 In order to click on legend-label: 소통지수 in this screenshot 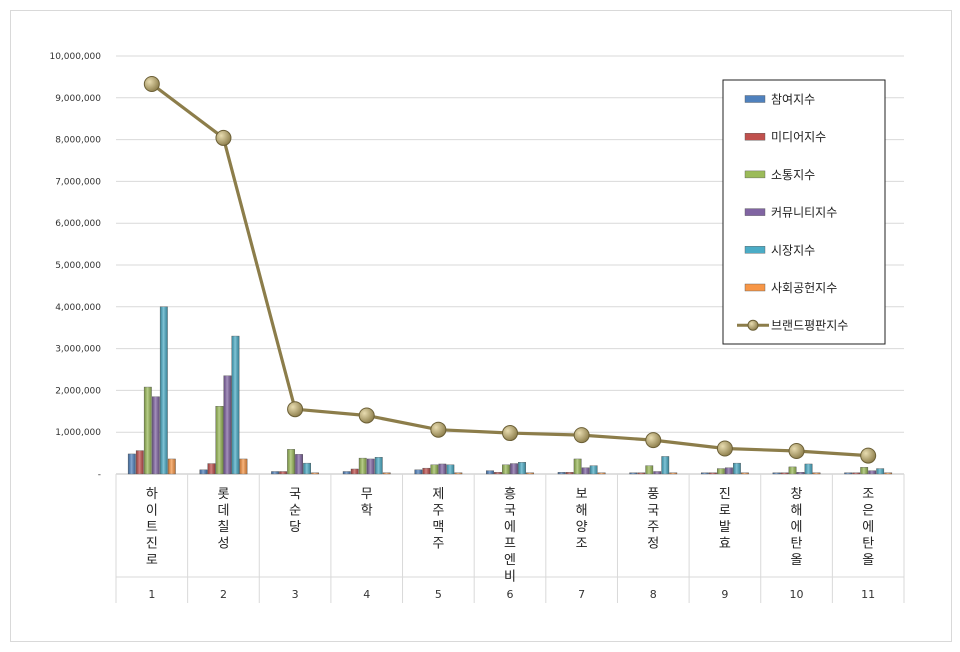, I will do `click(793, 175)`.